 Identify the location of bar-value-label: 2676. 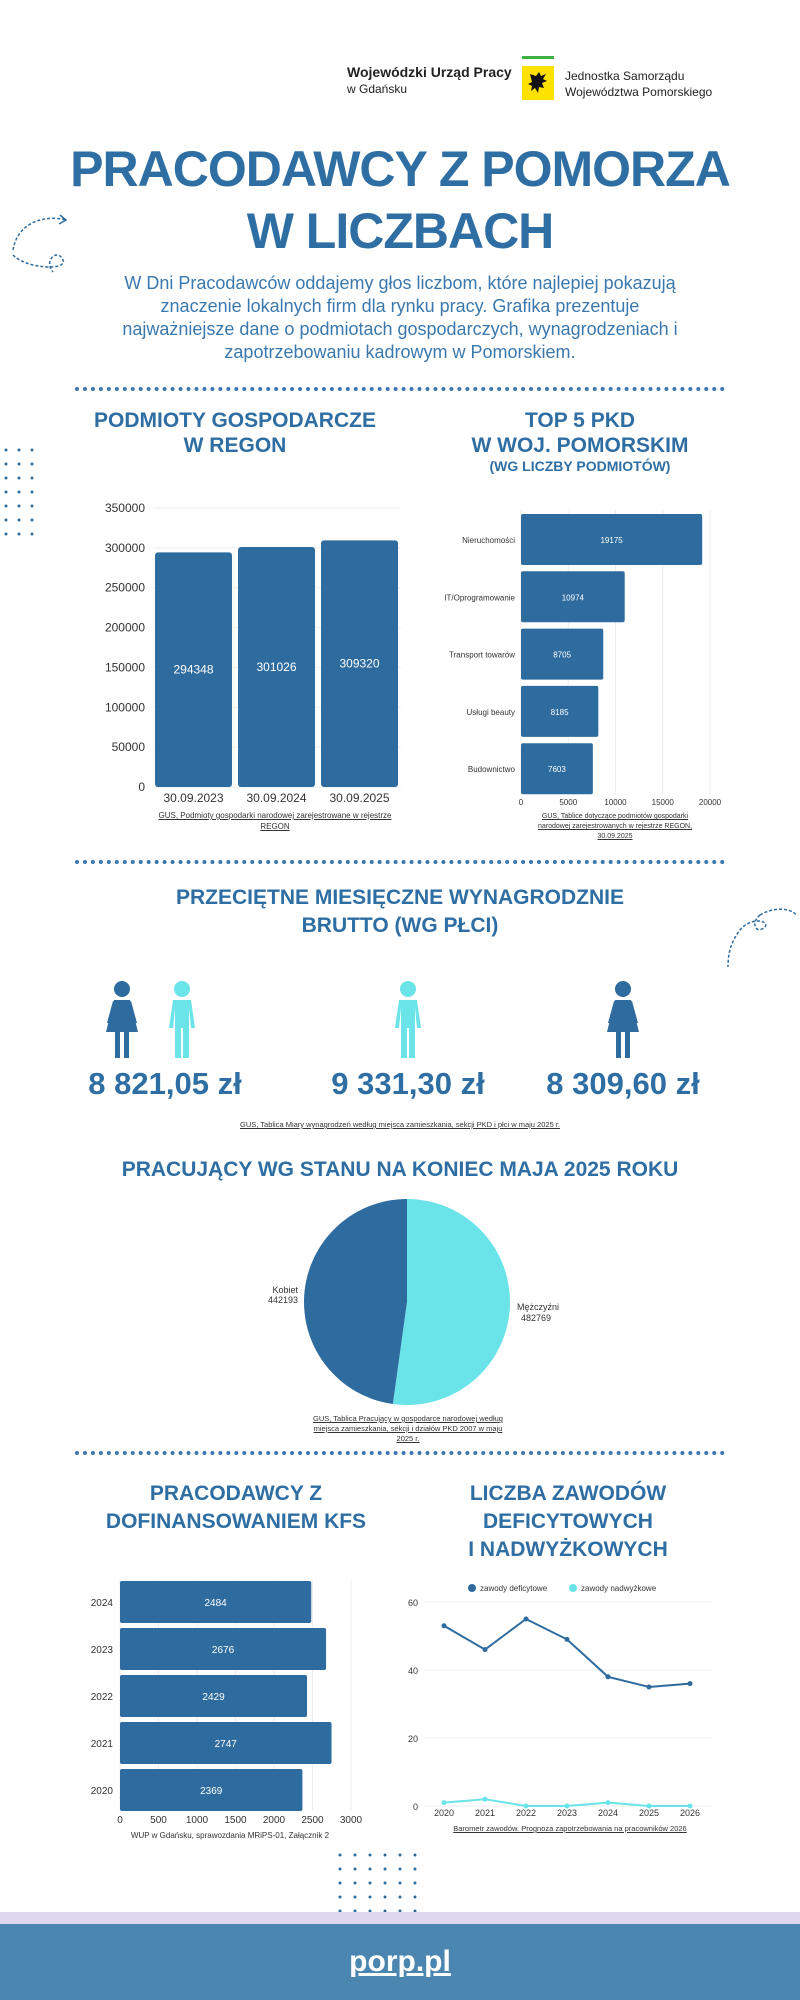
(223, 1650).